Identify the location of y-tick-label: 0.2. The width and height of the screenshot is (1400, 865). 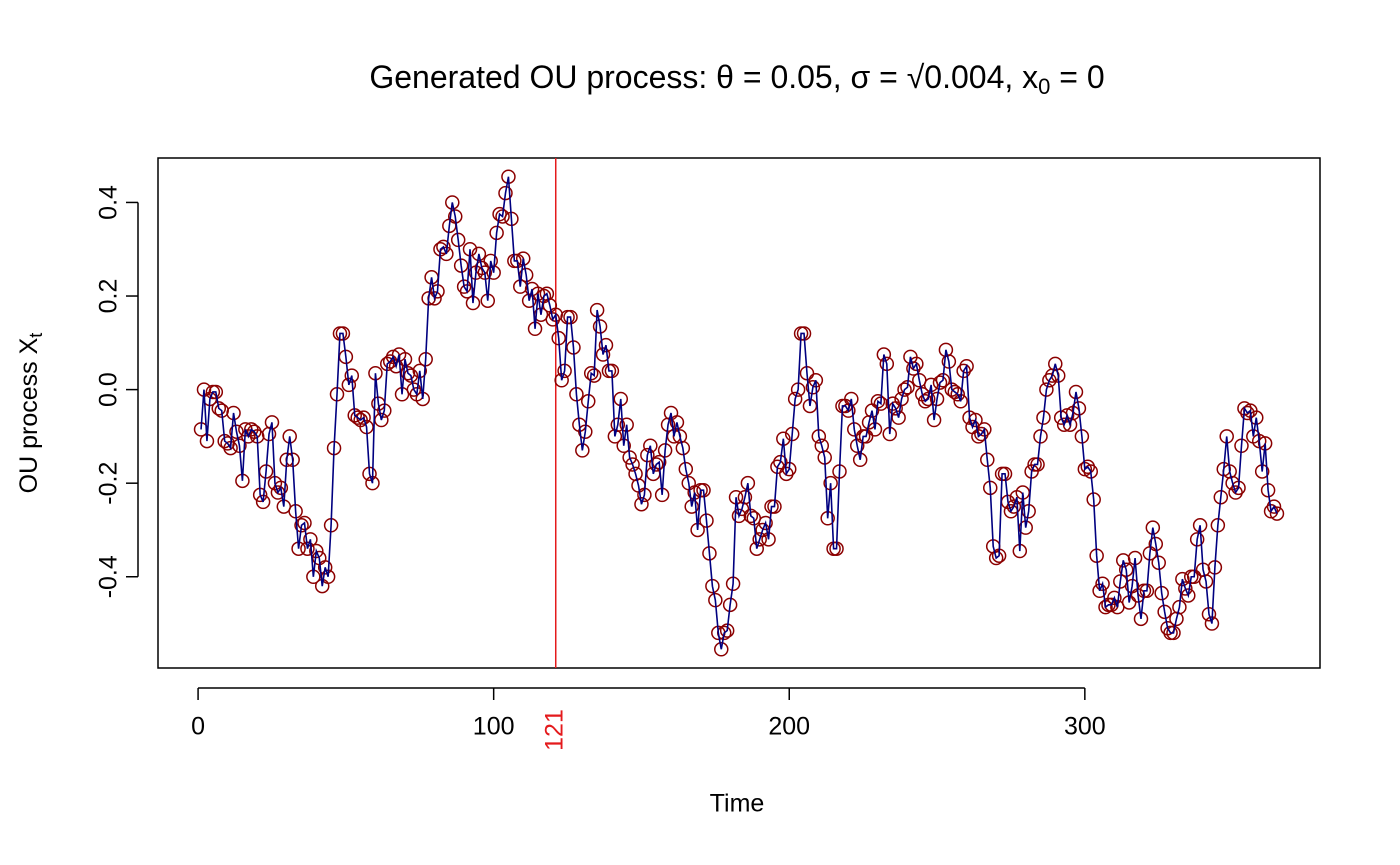
(109, 296).